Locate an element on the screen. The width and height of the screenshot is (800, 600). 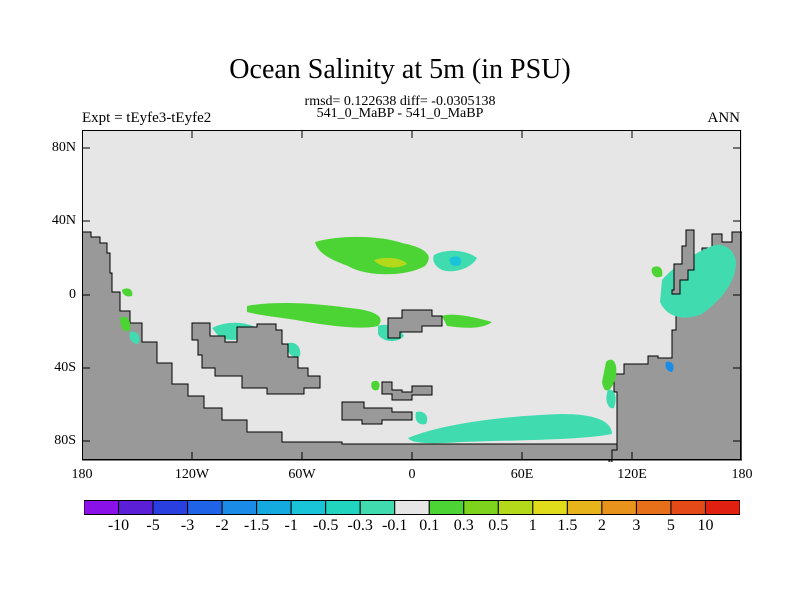
y-tick-40s: 40S is located at coordinates (65, 367).